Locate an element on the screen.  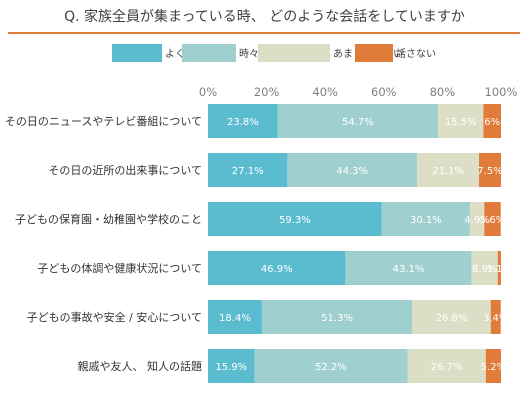
data-label-4-3: 3.4% is located at coordinates (495, 318).